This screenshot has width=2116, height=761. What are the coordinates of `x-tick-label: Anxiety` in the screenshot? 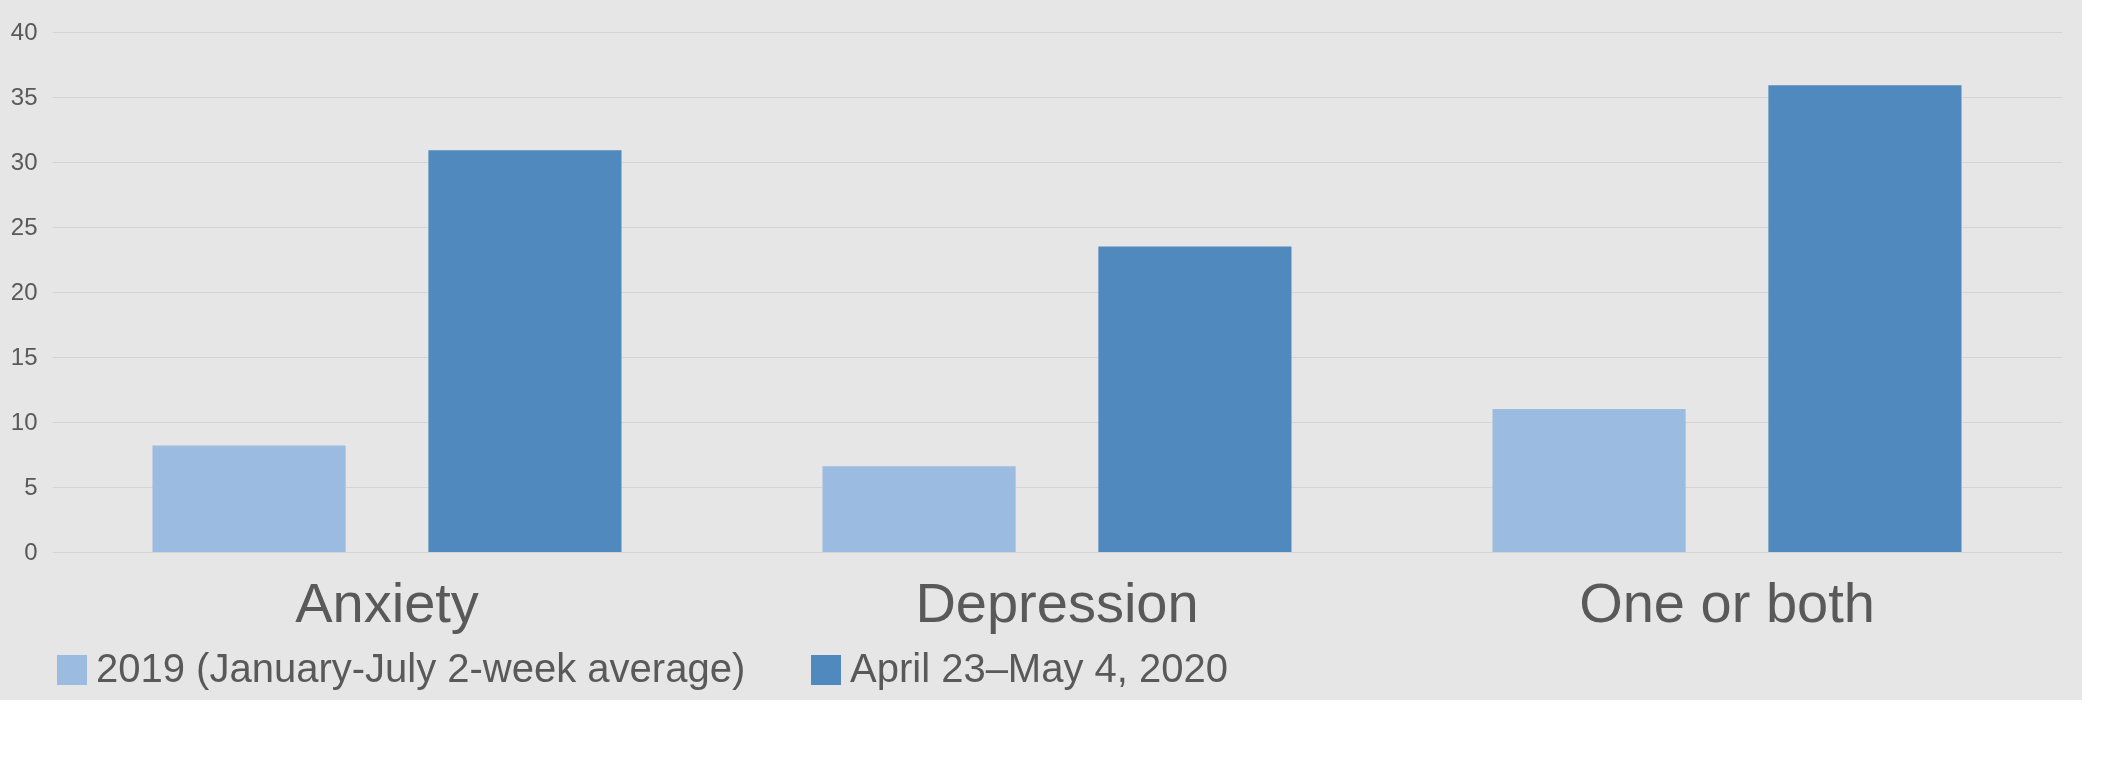 It's located at (387, 602).